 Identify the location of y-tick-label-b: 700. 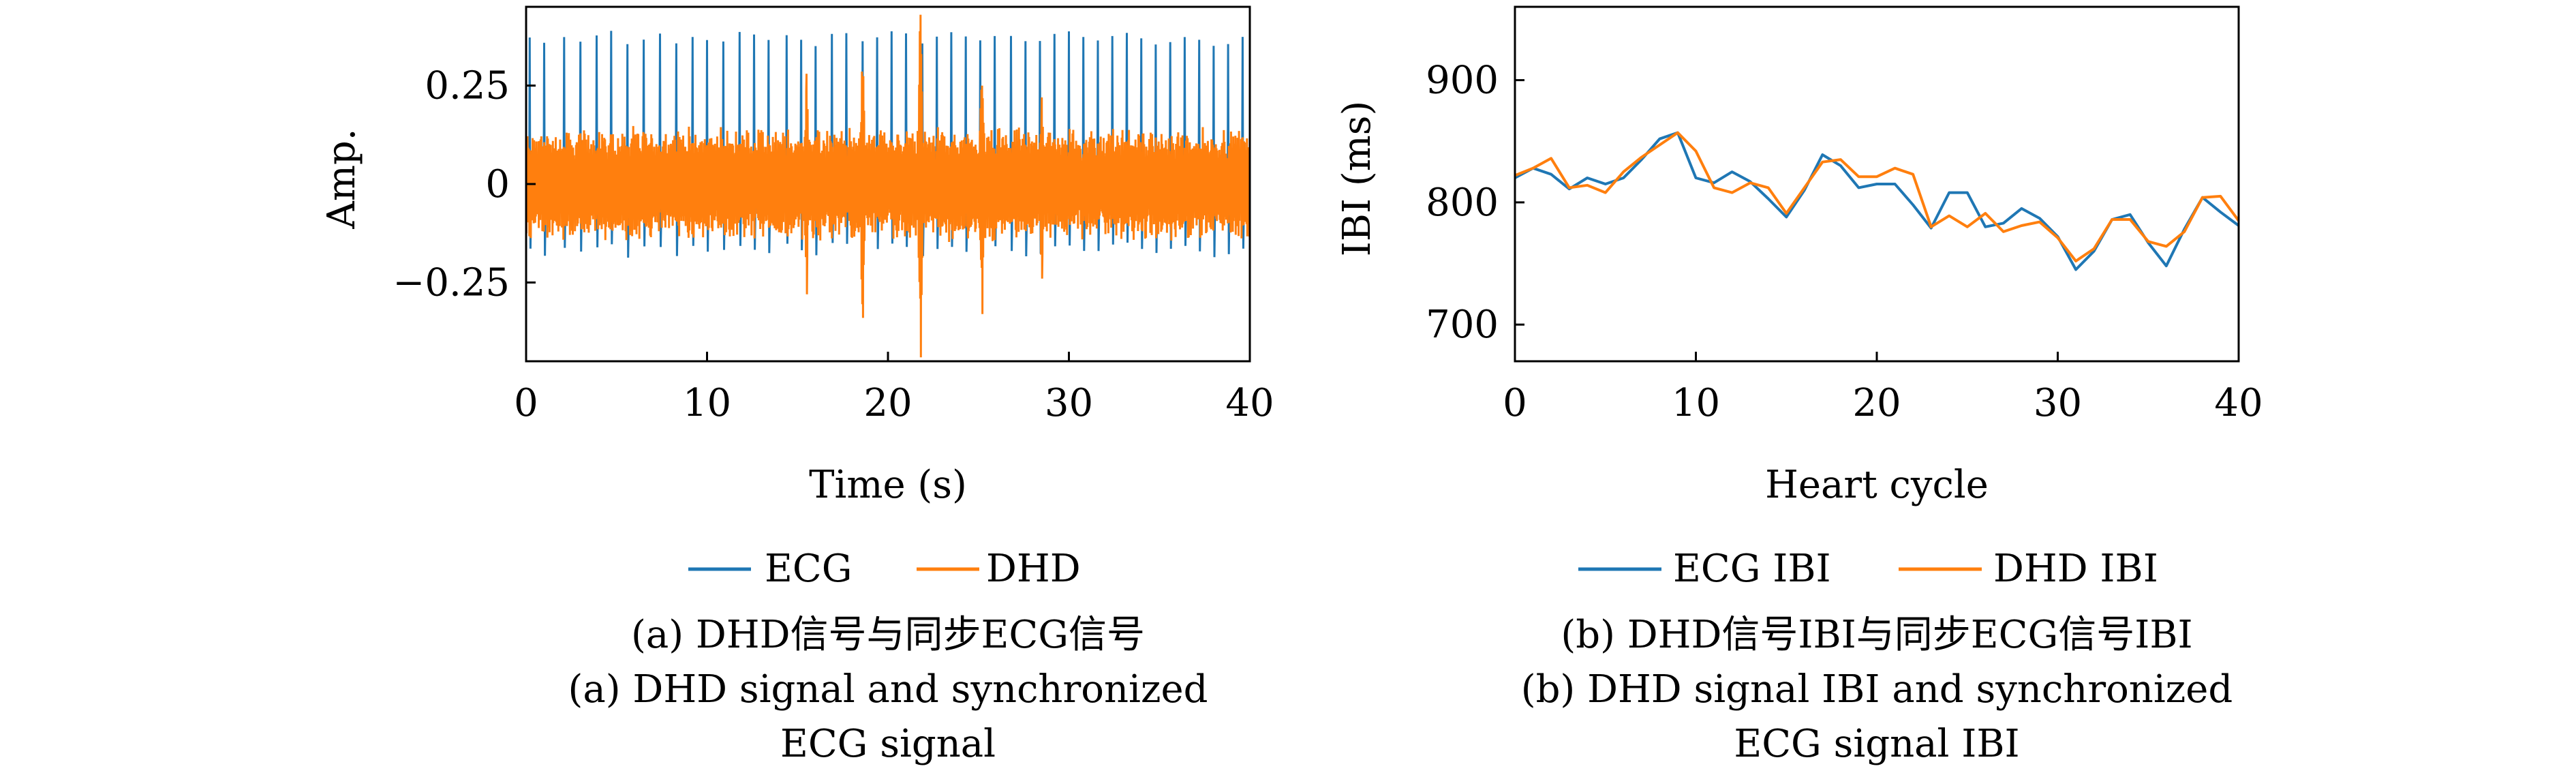
(1463, 325).